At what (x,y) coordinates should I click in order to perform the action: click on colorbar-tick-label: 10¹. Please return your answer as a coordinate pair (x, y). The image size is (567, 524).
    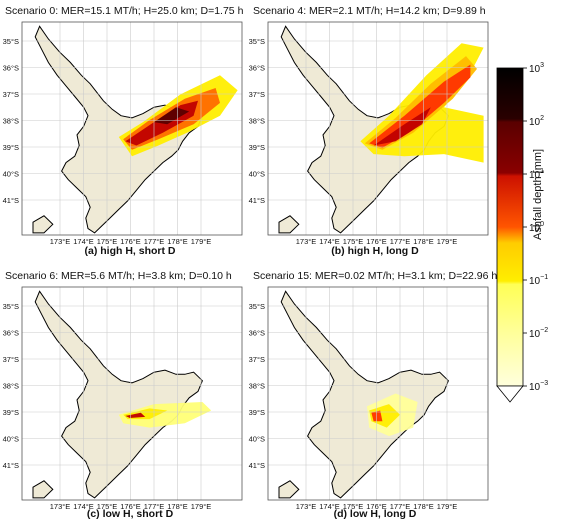
    Looking at the image, I should click on (536, 174).